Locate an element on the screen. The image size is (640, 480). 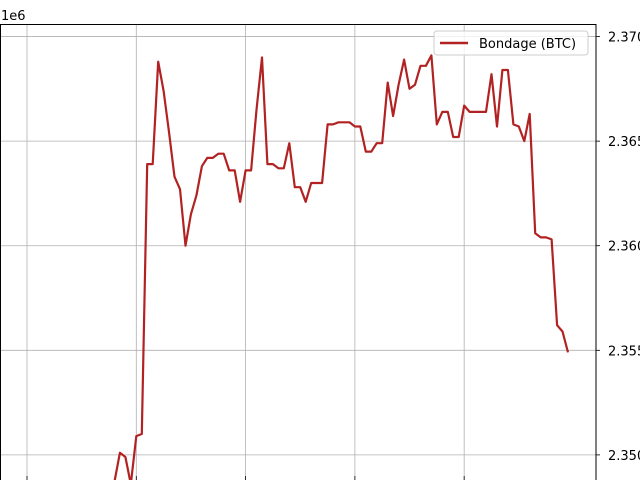
legend-box is located at coordinates (511, 43).